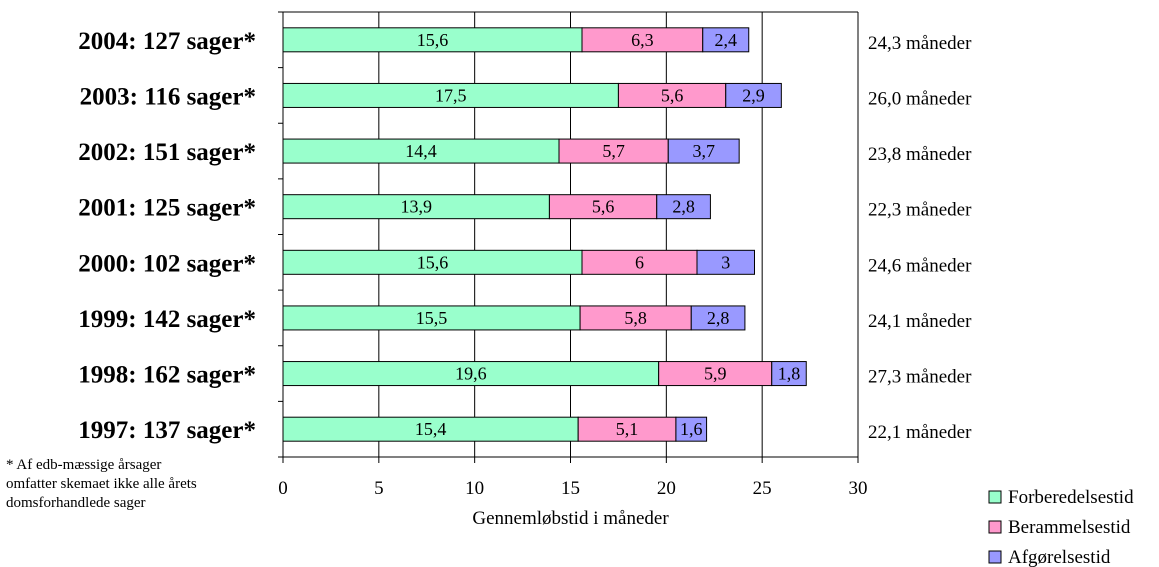  Describe the element at coordinates (920, 432) in the screenshot. I see `total-label: 22,1 måneder` at that location.